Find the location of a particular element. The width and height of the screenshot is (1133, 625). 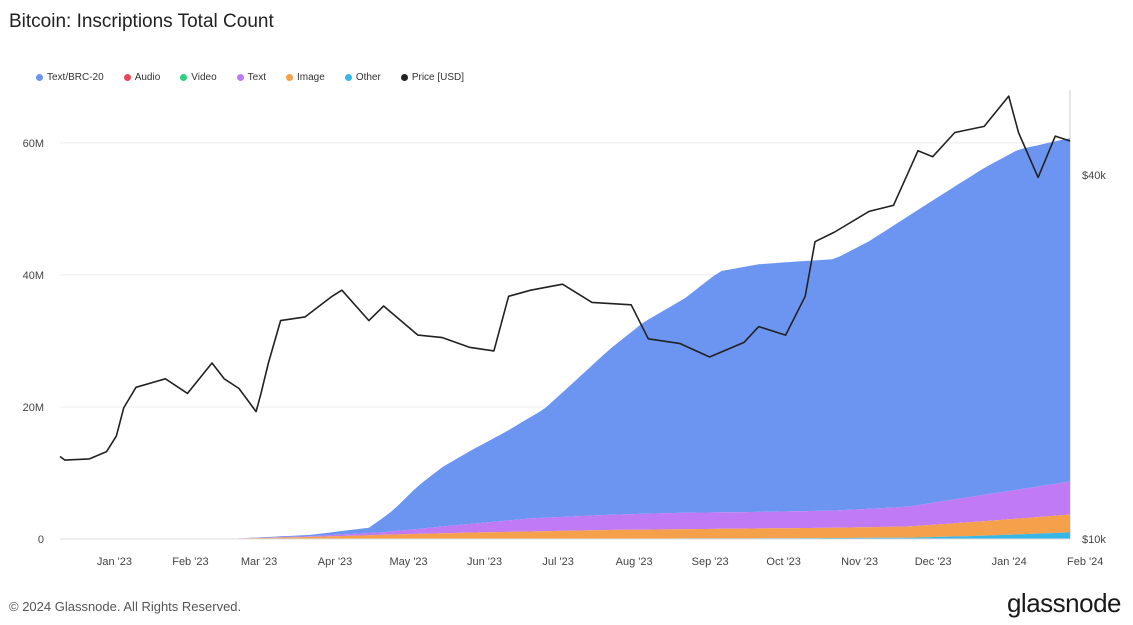

x-tick-label: Nov '23 is located at coordinates (859, 562).